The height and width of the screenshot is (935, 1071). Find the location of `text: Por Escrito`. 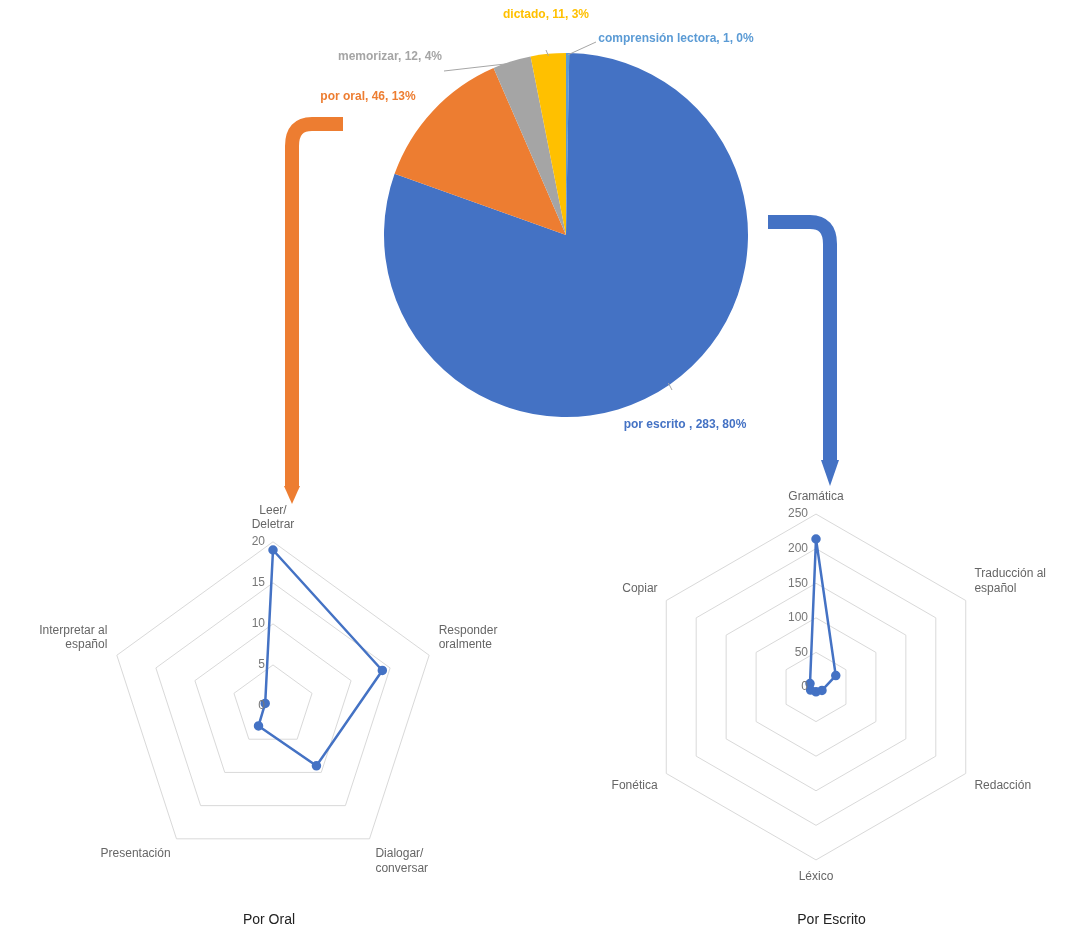

text: Por Escrito is located at coordinates (831, 919).